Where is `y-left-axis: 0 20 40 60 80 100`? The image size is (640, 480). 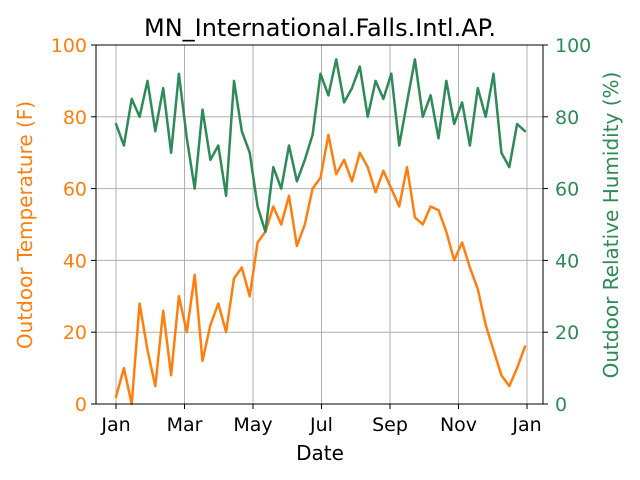 y-left-axis: 0 20 40 60 80 100 is located at coordinates (73, 225).